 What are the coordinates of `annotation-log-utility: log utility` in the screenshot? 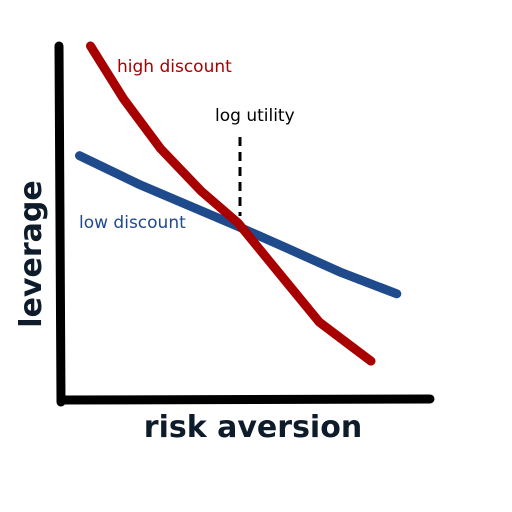 It's located at (255, 116).